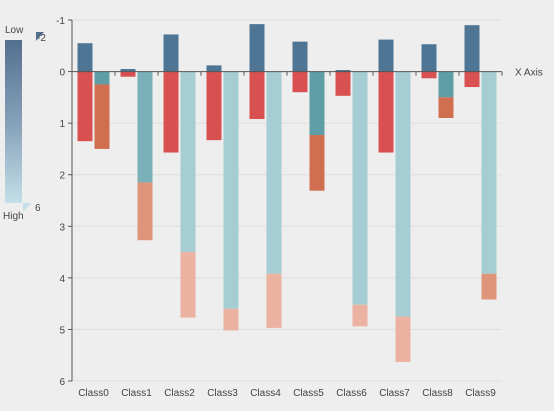 Image resolution: width=554 pixels, height=411 pixels. Describe the element at coordinates (85, 106) in the screenshot. I see `bar-series2-class0` at that location.